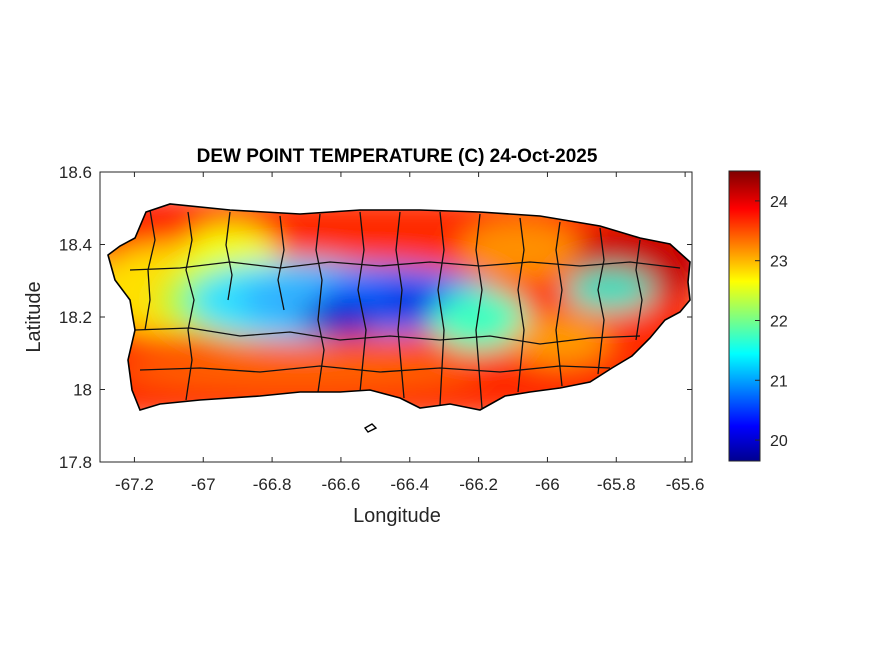  I want to click on colorbar-ticks: 20 21 22 23 24, so click(771, 322).